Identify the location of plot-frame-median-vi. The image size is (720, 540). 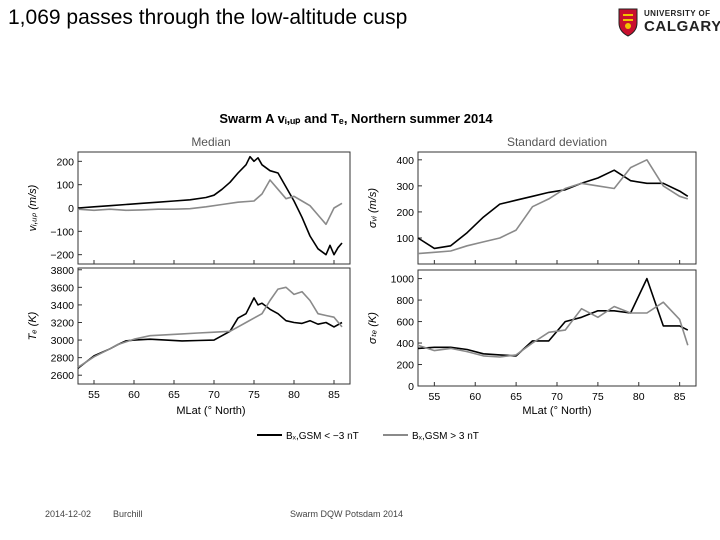
(214, 208).